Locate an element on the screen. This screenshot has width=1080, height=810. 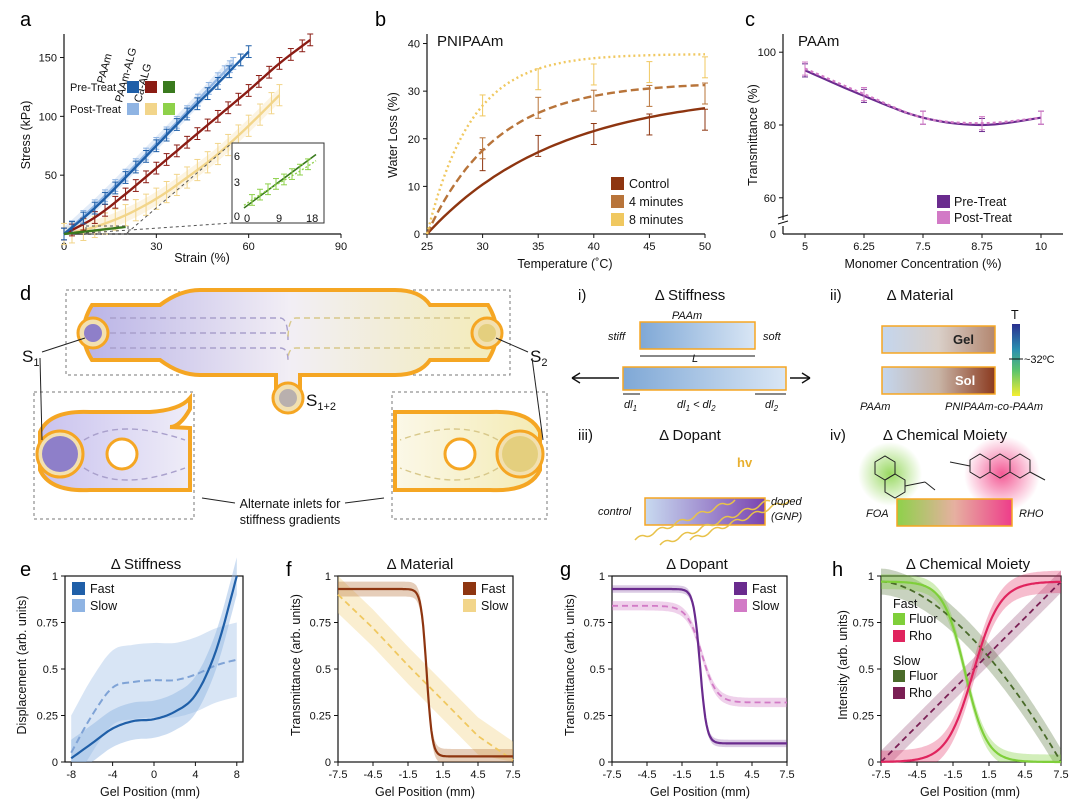
label-dl1: dl1 is located at coordinates (630, 406).